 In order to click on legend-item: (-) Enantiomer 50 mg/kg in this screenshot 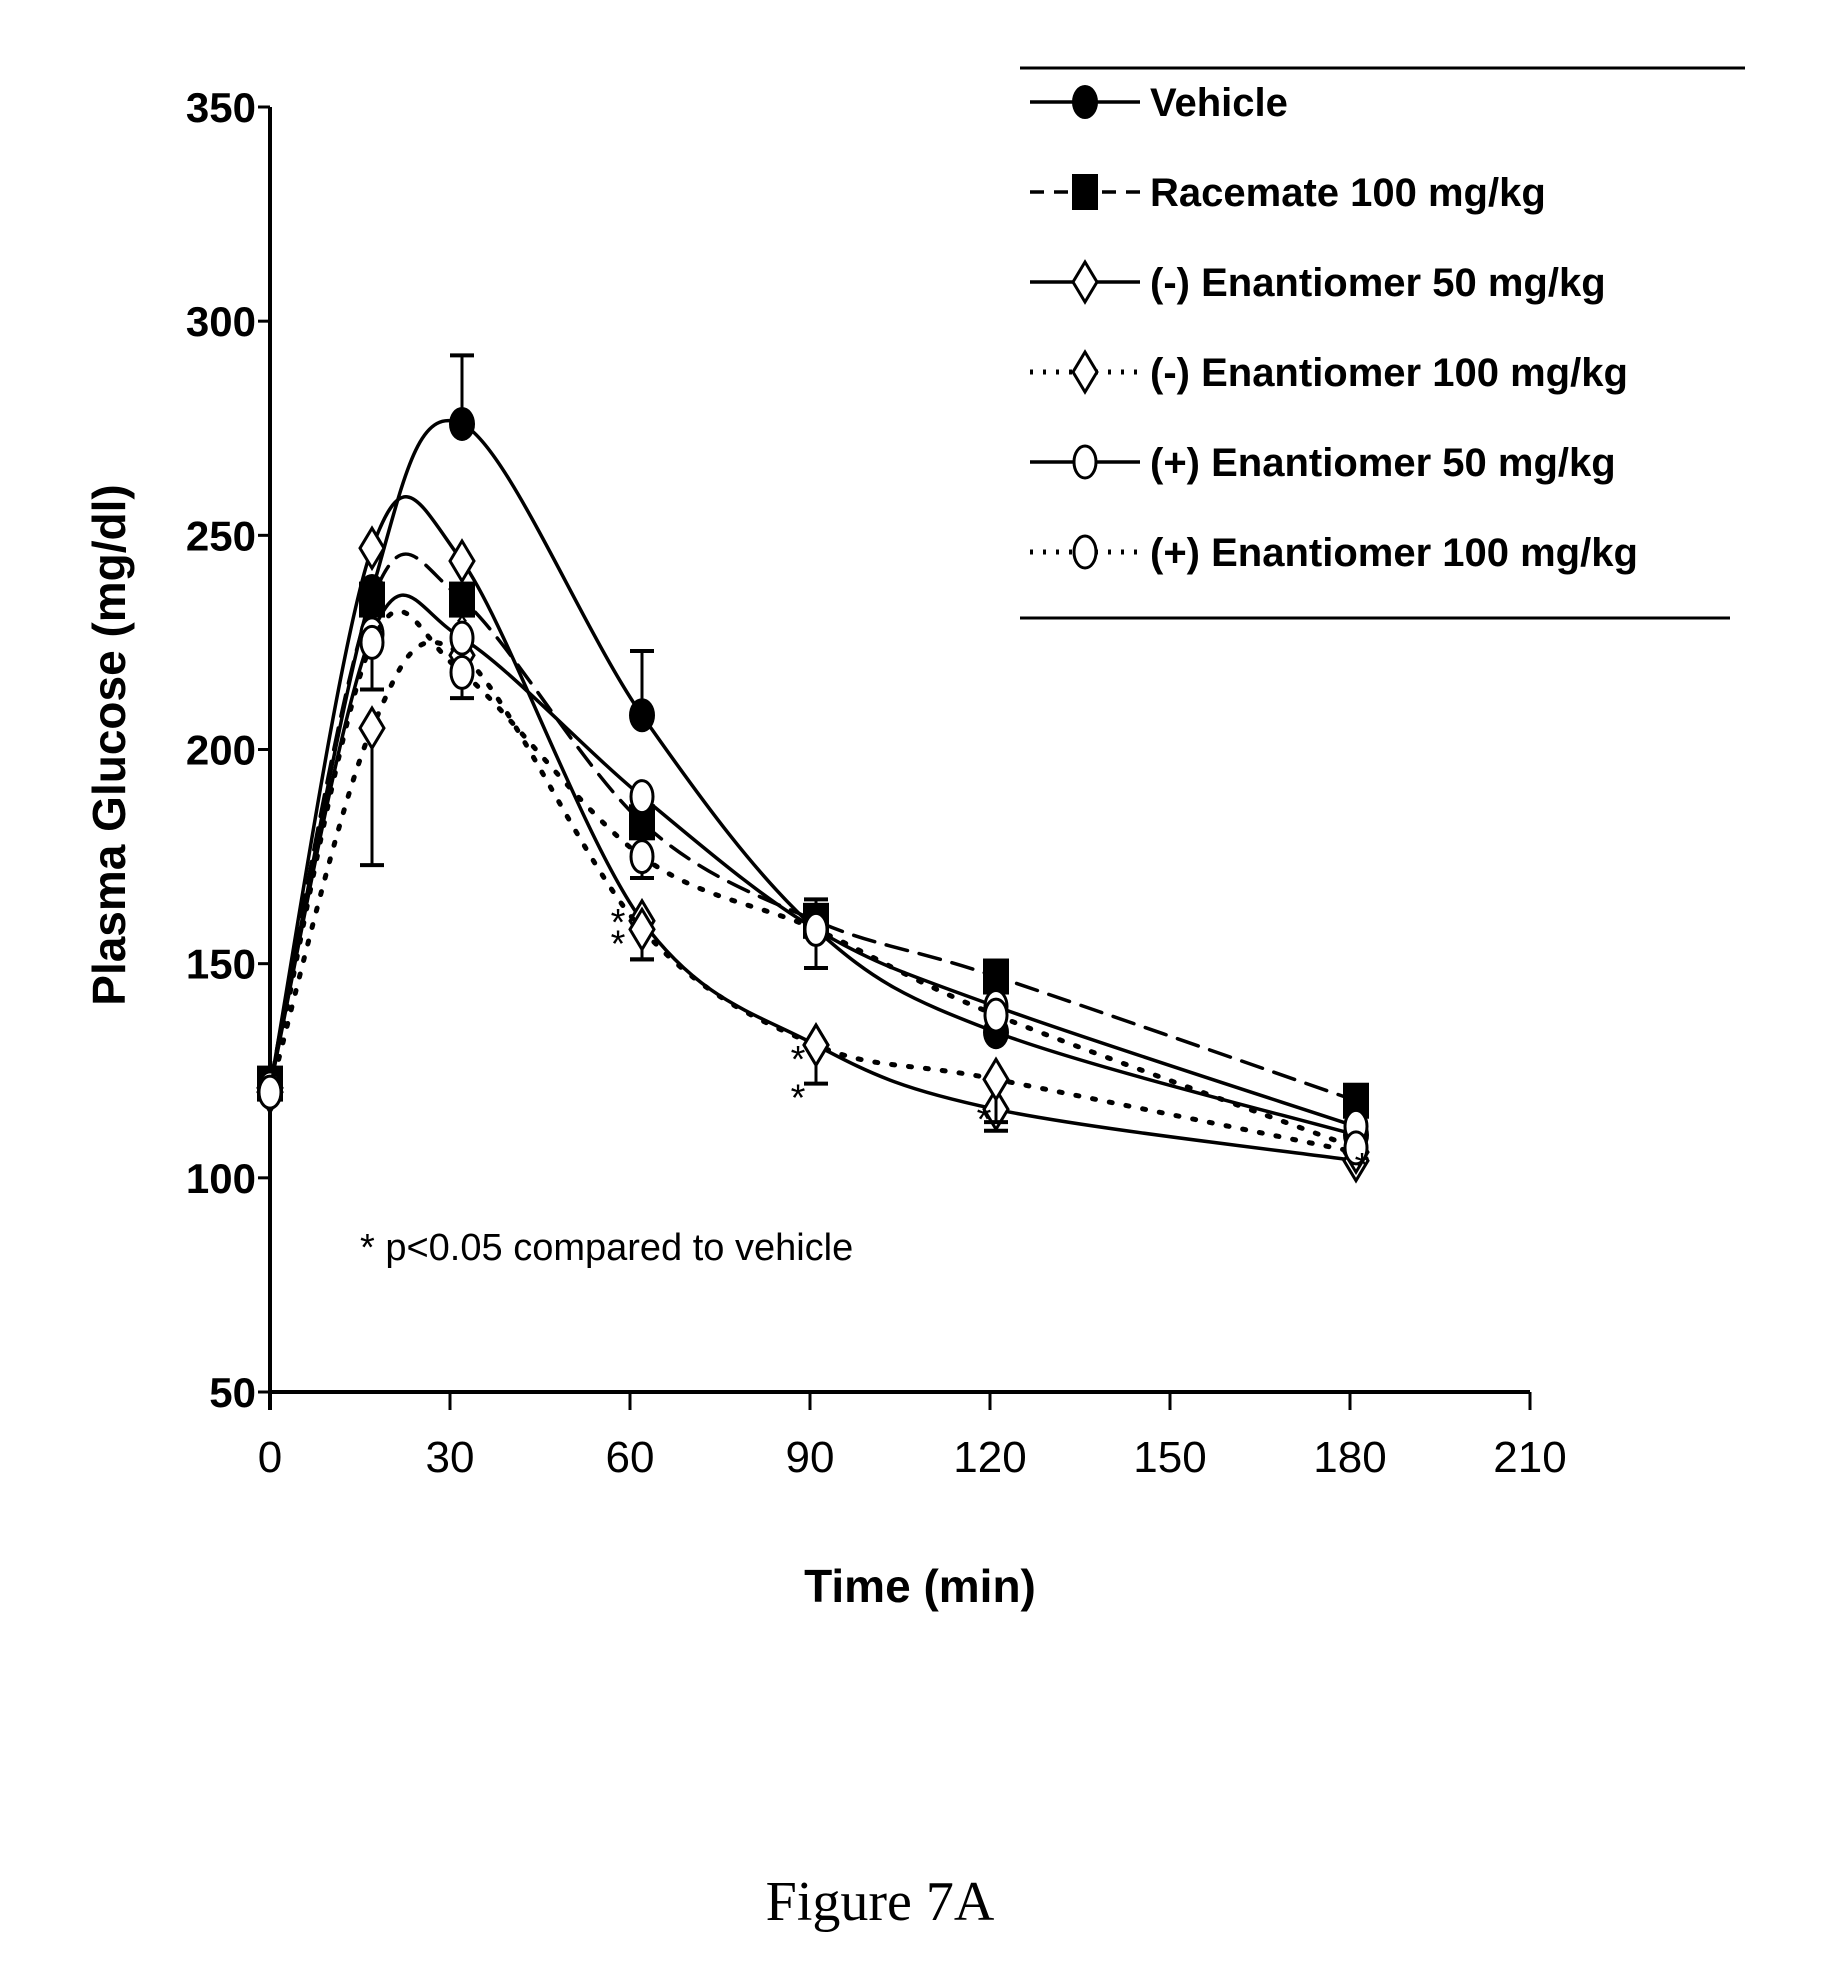, I will do `click(1318, 282)`.